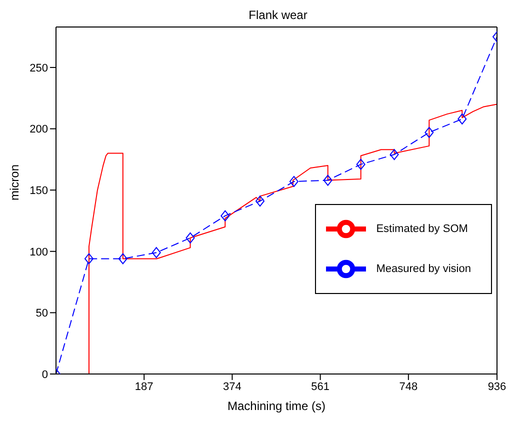 This screenshot has height=425, width=510. Describe the element at coordinates (39, 68) in the screenshot. I see `y-tick-label: 250` at that location.